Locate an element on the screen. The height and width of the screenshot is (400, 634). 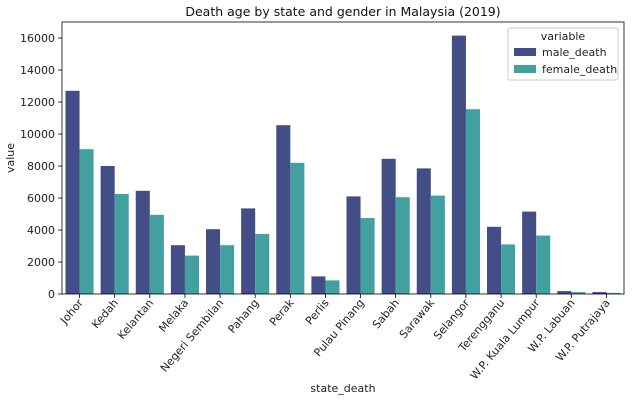
x-tick-label: Perlis is located at coordinates (317, 311).